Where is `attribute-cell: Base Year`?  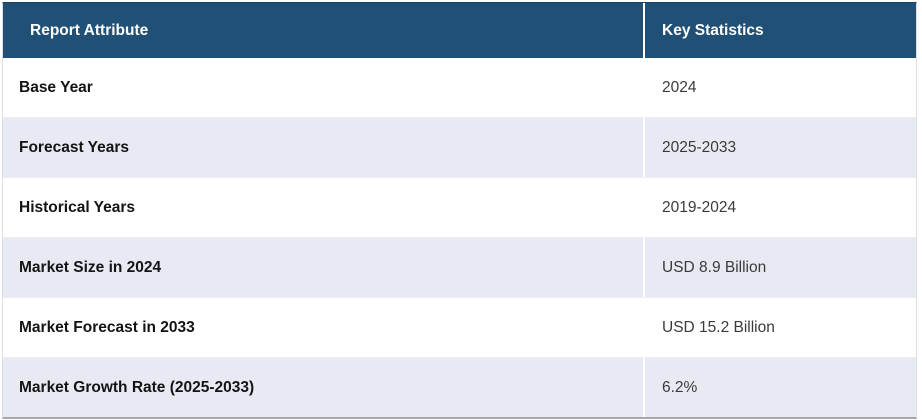 attribute-cell: Base Year is located at coordinates (324, 87).